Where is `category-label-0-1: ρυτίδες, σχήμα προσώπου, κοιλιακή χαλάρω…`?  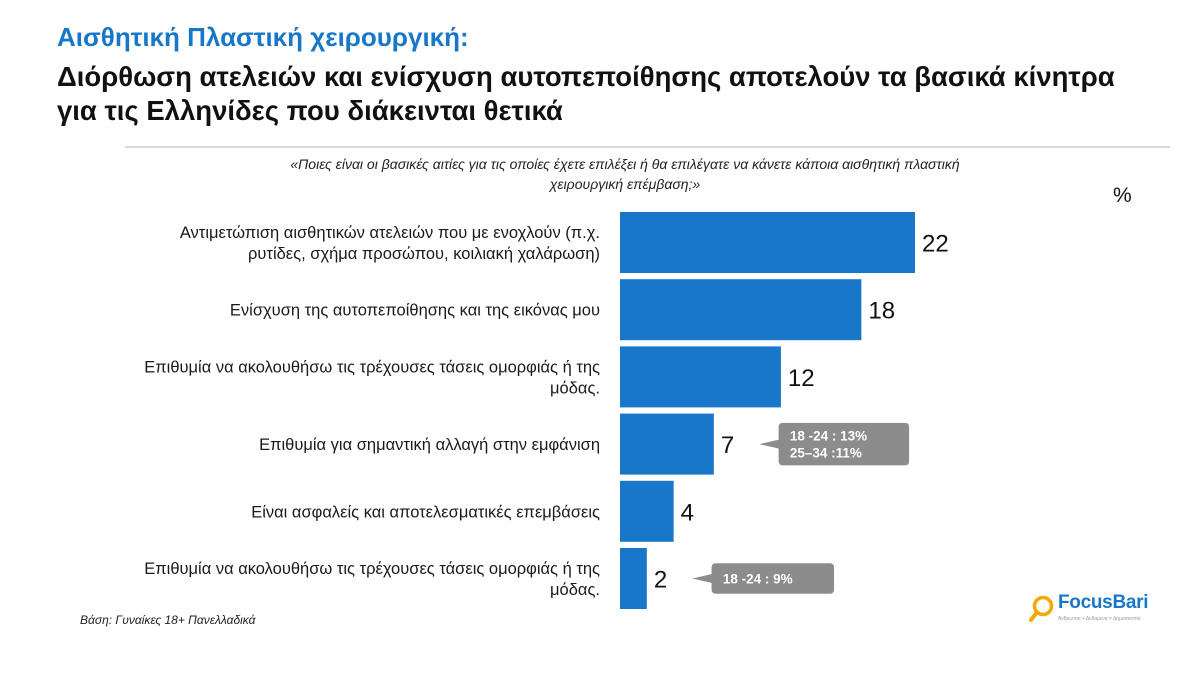 category-label-0-1: ρυτίδες, σχήμα προσώπου, κοιλιακή χαλάρω… is located at coordinates (424, 254).